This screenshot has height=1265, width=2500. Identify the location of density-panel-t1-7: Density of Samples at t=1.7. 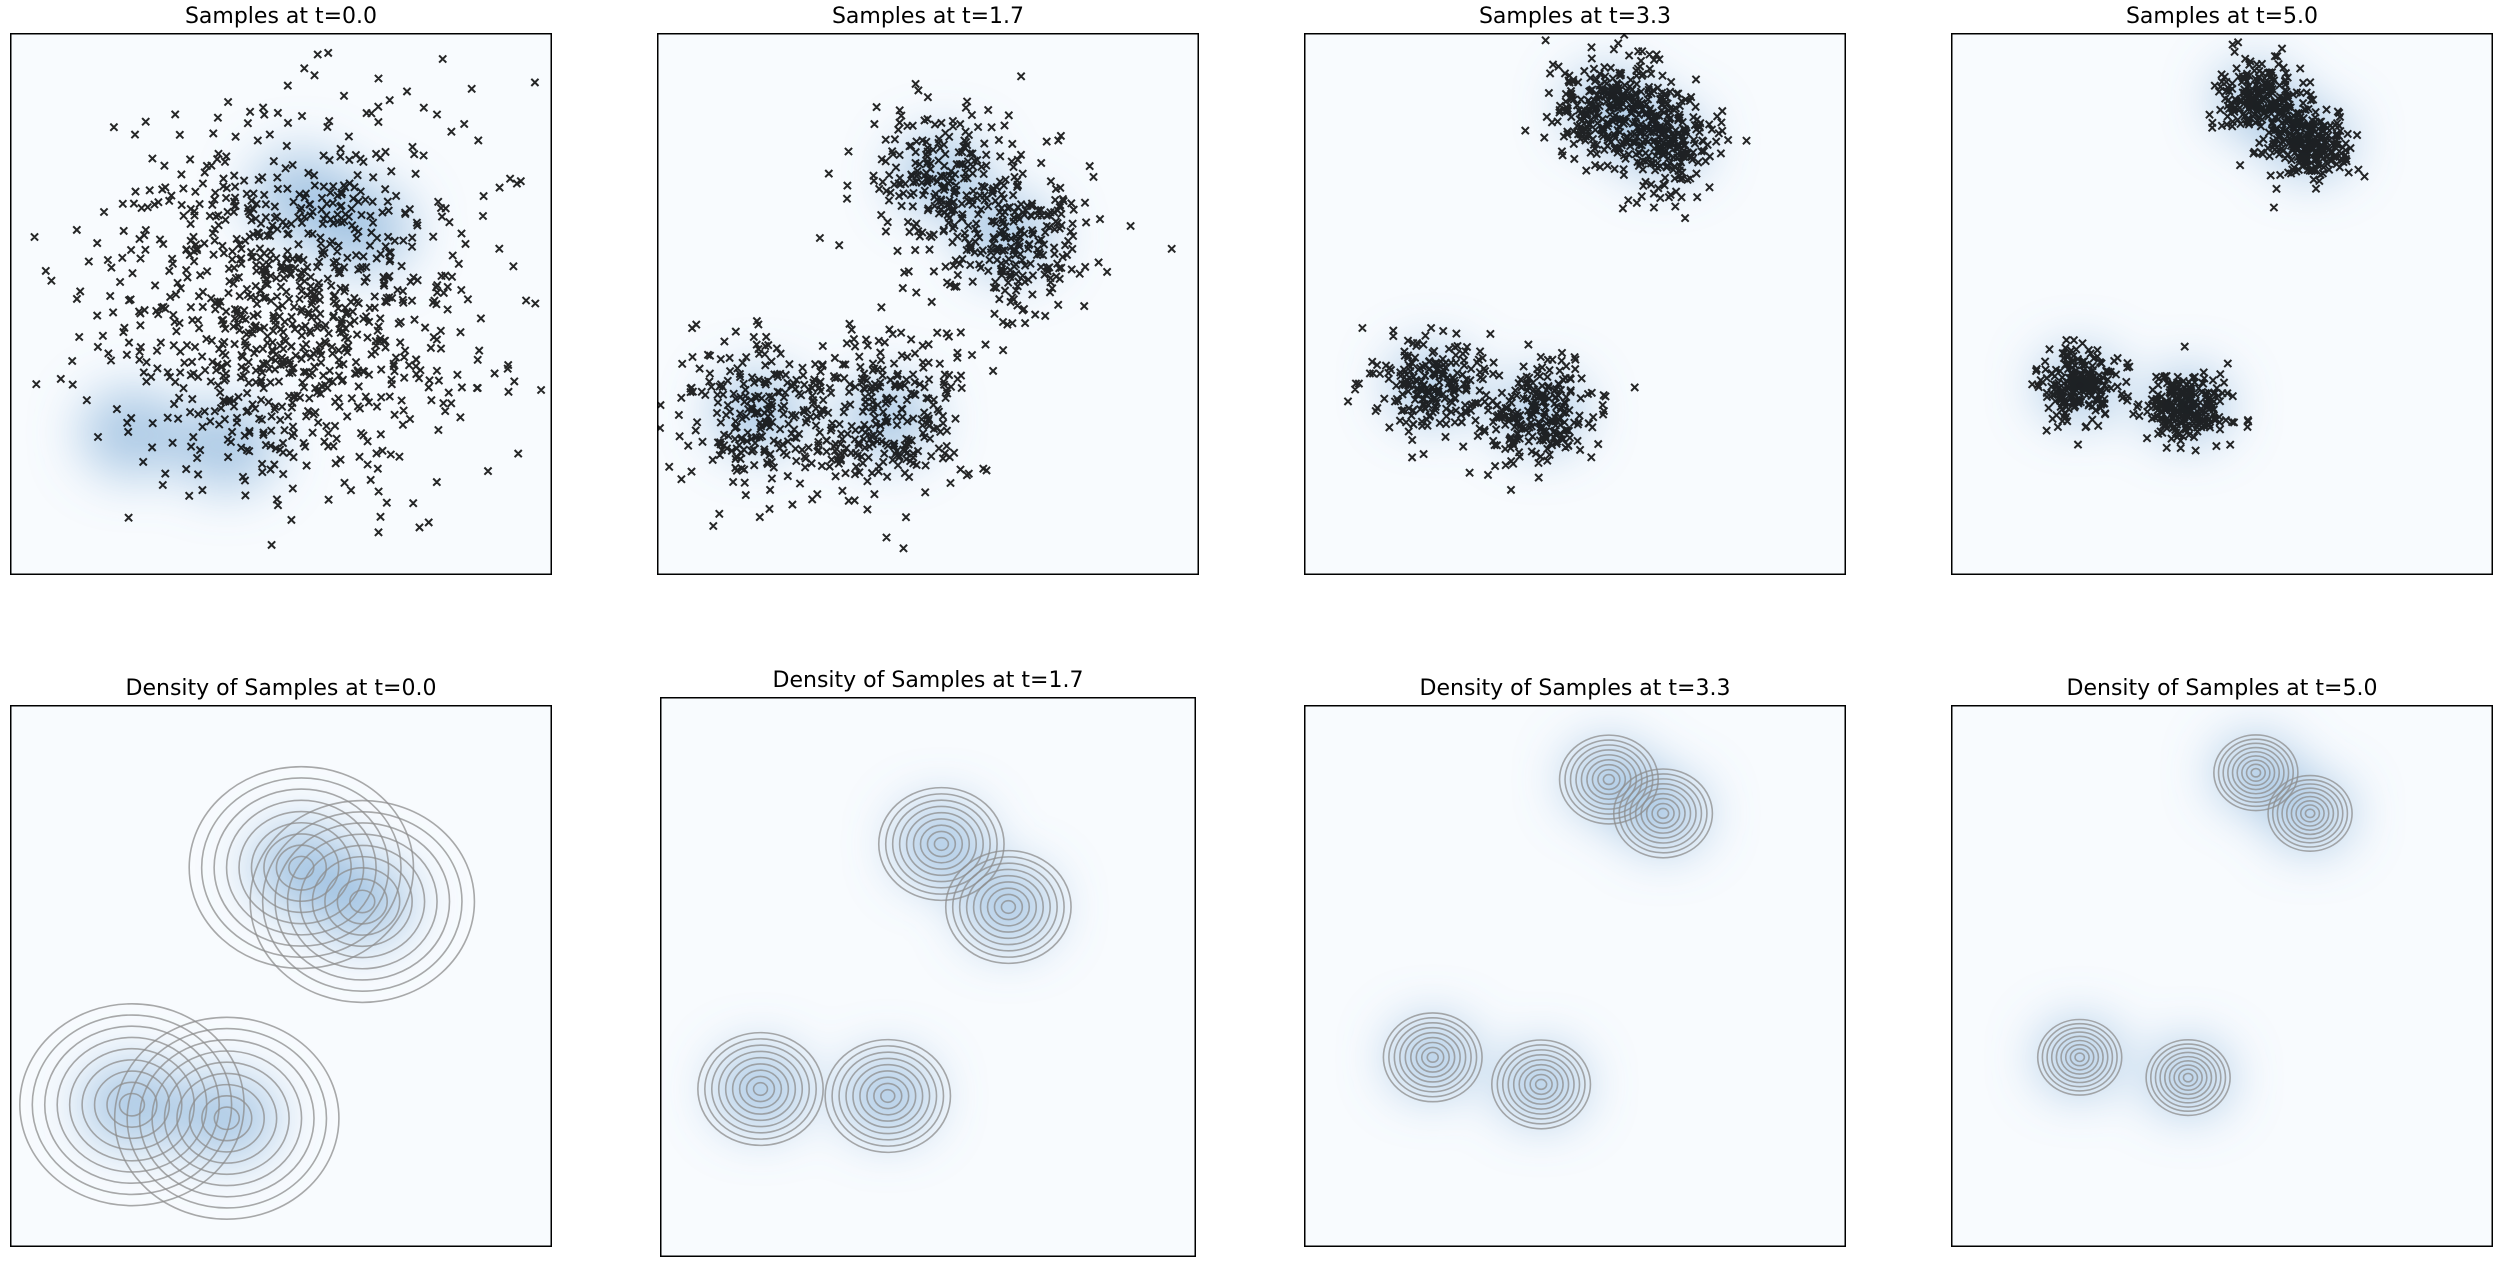
(928, 960).